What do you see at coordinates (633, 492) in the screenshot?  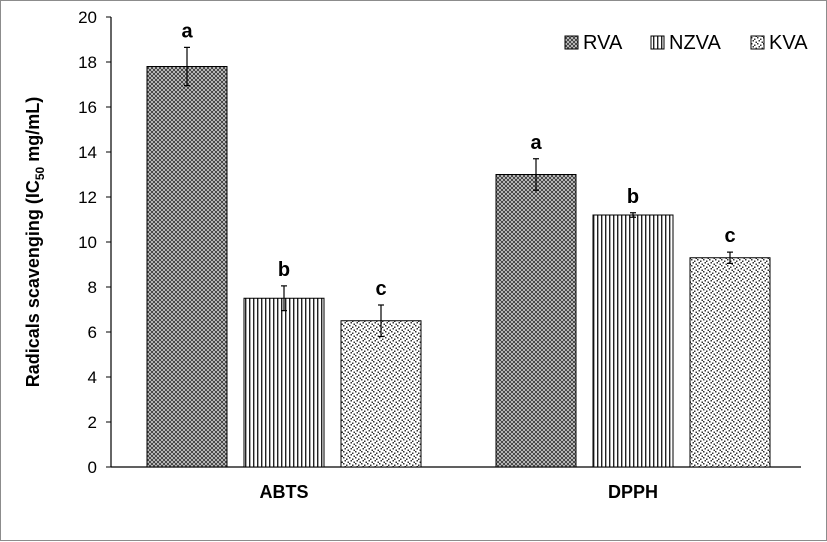 I see `x-category-label: DPPH` at bounding box center [633, 492].